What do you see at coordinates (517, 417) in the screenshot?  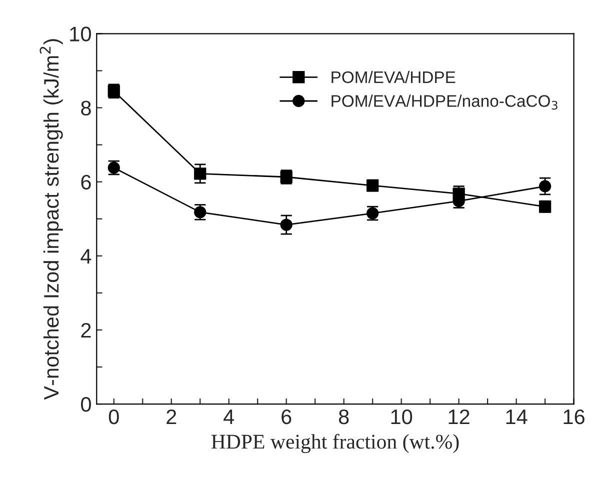 I see `x-tick-label: 14` at bounding box center [517, 417].